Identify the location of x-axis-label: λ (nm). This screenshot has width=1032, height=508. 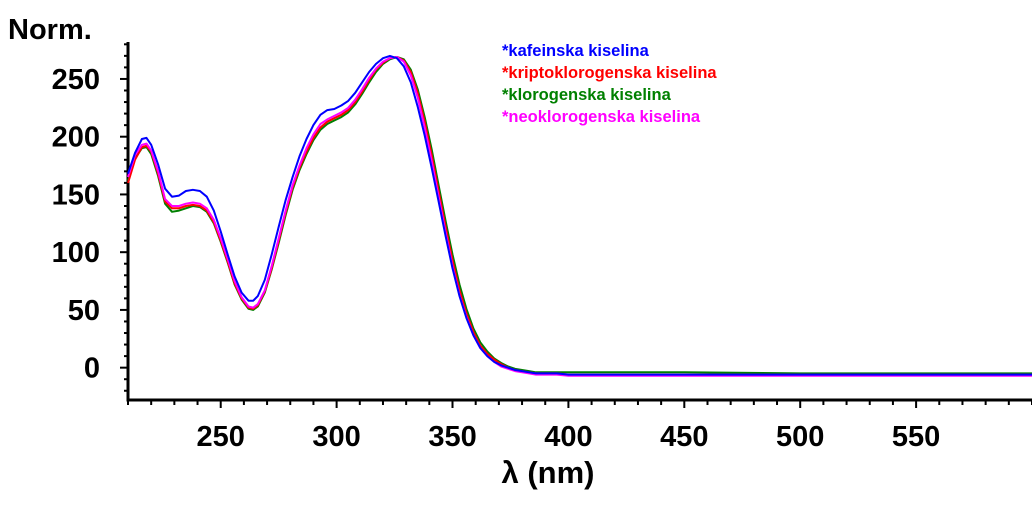
(548, 472).